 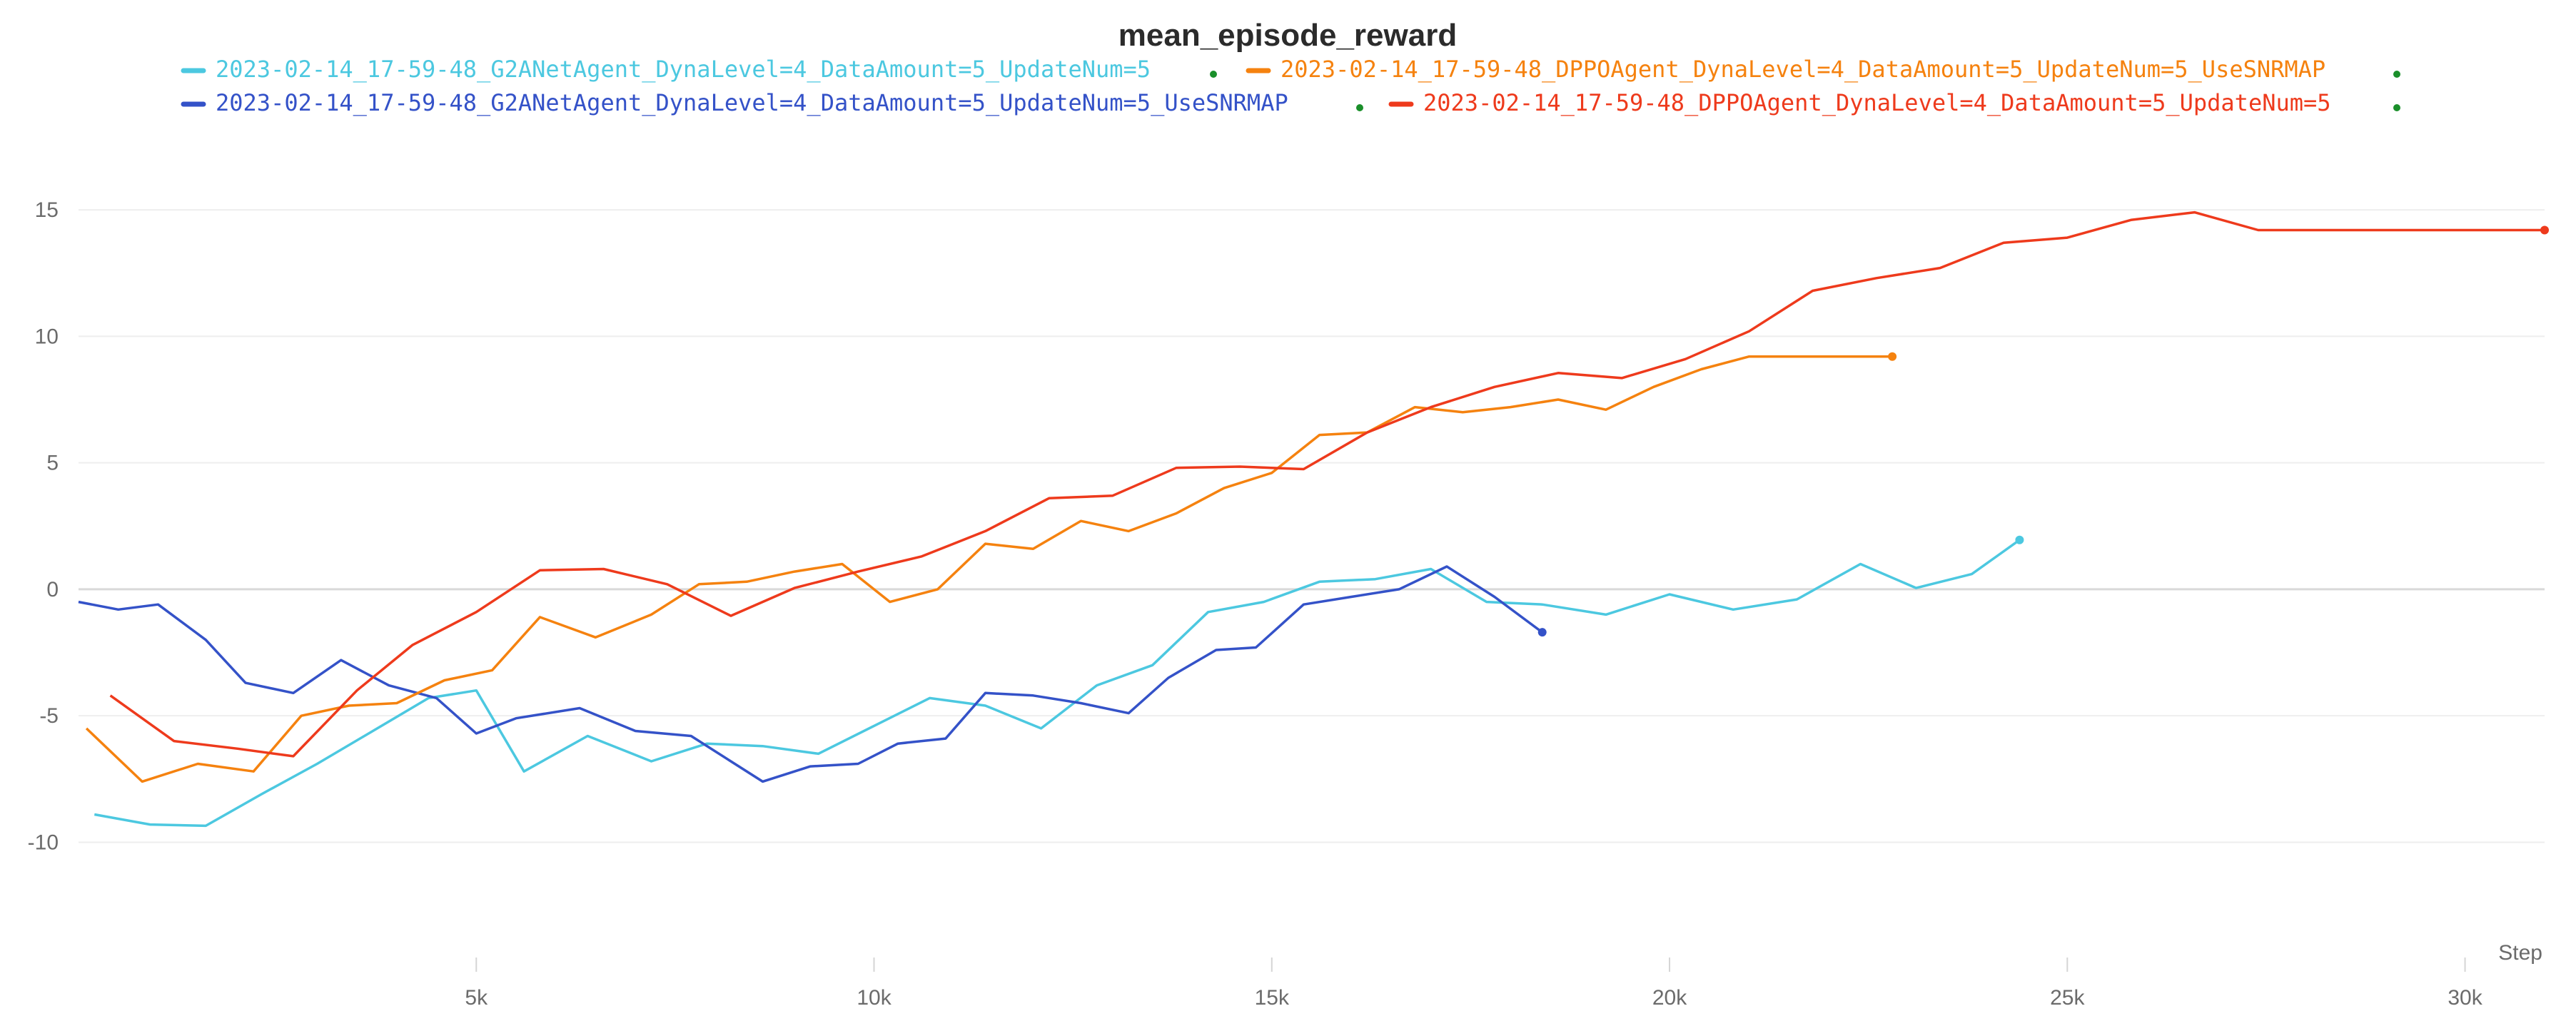 I want to click on y-tick-label: 15, so click(x=47, y=210).